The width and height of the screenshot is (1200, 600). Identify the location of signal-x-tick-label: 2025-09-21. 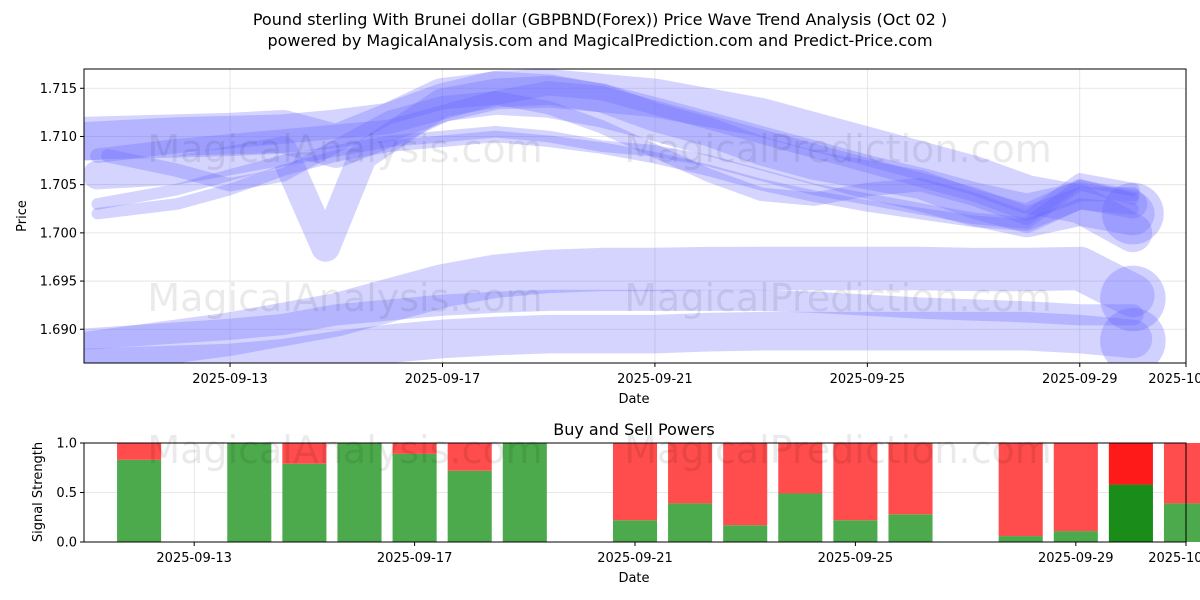
(635, 558).